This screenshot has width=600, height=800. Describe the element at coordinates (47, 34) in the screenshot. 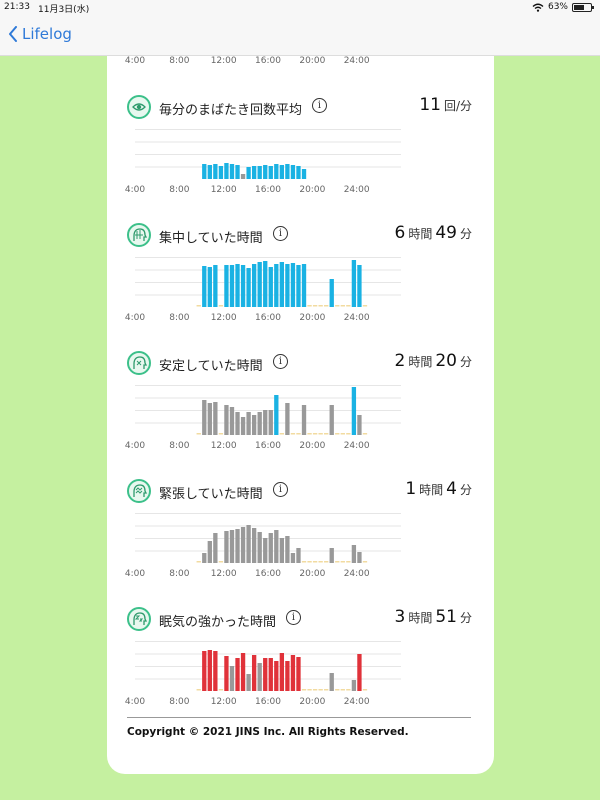

I see `back-label: Lifelog` at that location.